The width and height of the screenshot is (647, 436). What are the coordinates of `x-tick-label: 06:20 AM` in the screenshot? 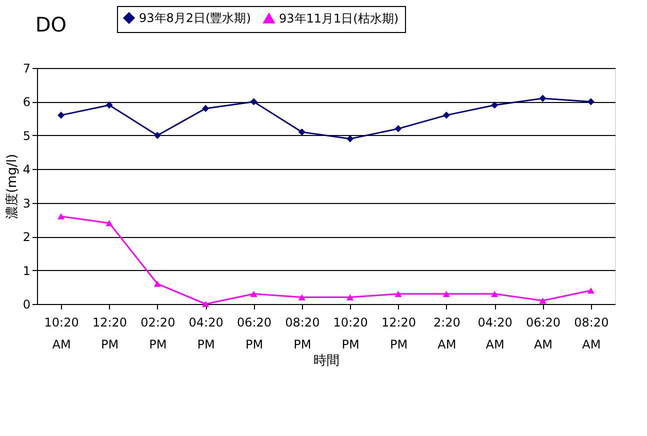 It's located at (543, 334).